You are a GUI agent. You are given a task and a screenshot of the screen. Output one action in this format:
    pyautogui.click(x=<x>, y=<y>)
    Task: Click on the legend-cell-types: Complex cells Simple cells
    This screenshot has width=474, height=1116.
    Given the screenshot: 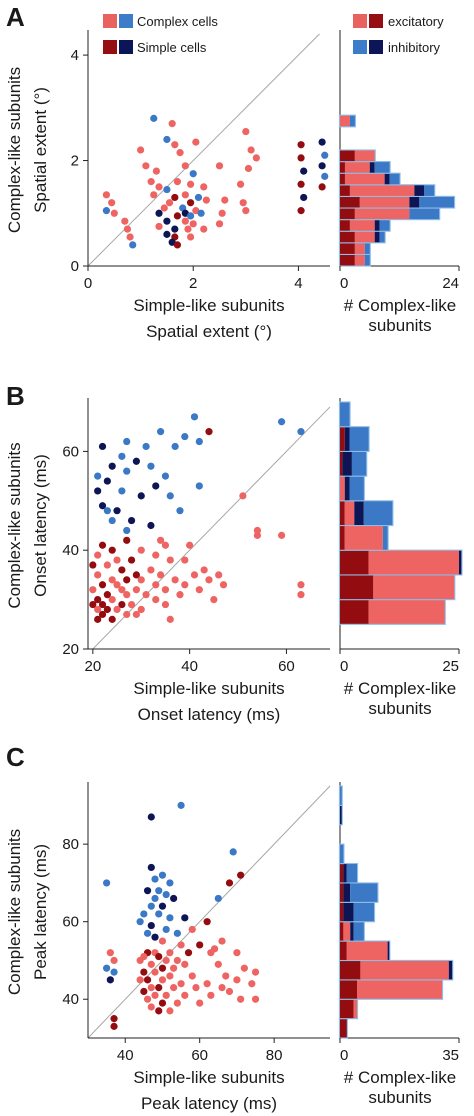 What is the action you would take?
    pyautogui.click(x=160, y=34)
    